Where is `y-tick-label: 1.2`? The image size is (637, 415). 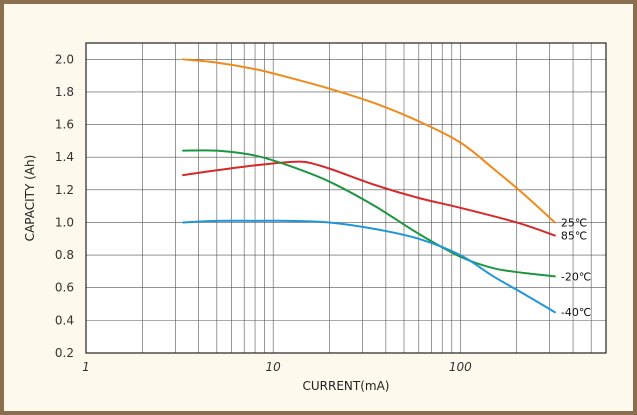
y-tick-label: 1.2 is located at coordinates (64, 190).